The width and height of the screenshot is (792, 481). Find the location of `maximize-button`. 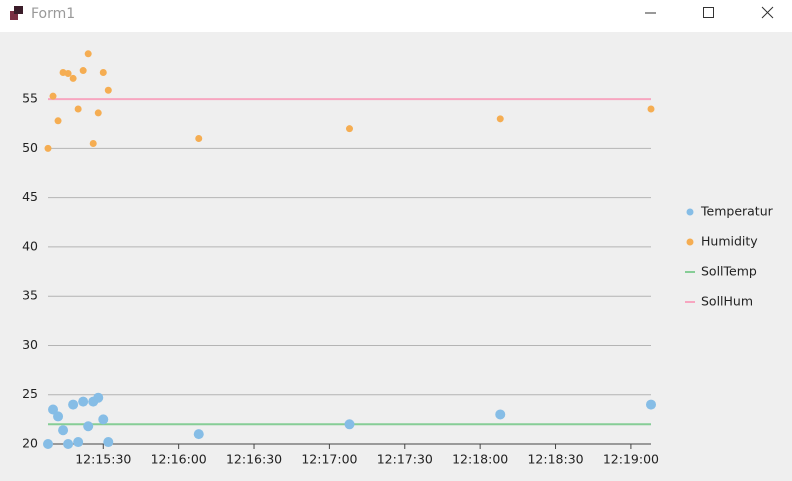

maximize-button is located at coordinates (708, 12).